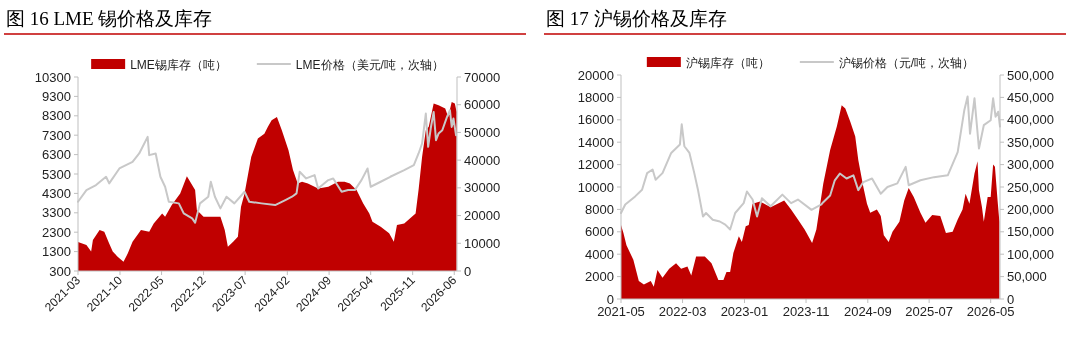 The height and width of the screenshot is (351, 1080). Describe the element at coordinates (595, 97) in the screenshot. I see `y-tick-label: 18000` at that location.